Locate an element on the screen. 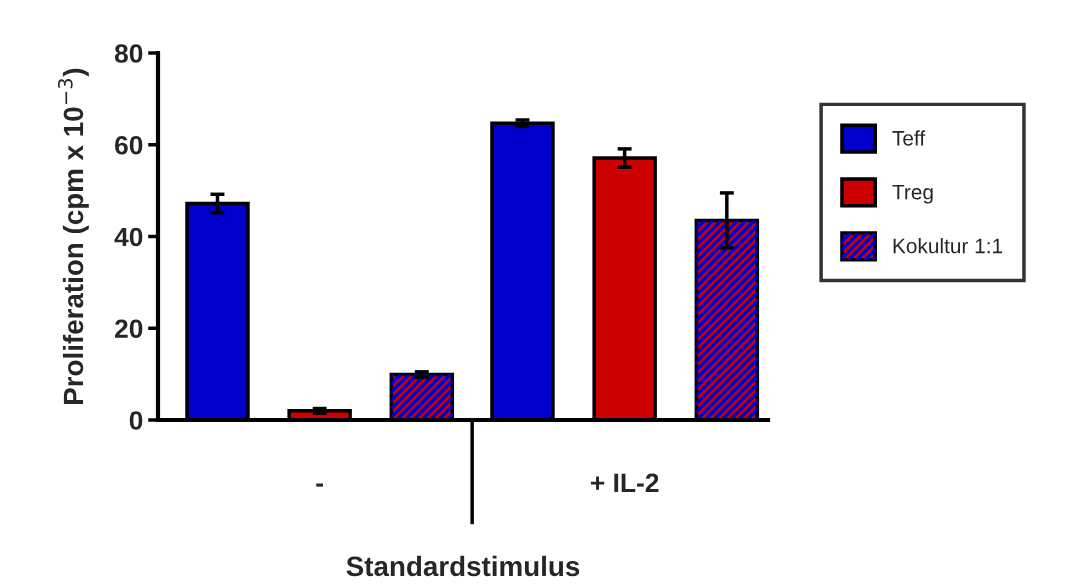 The image size is (1085, 586). legend-label: Teff is located at coordinates (909, 138).